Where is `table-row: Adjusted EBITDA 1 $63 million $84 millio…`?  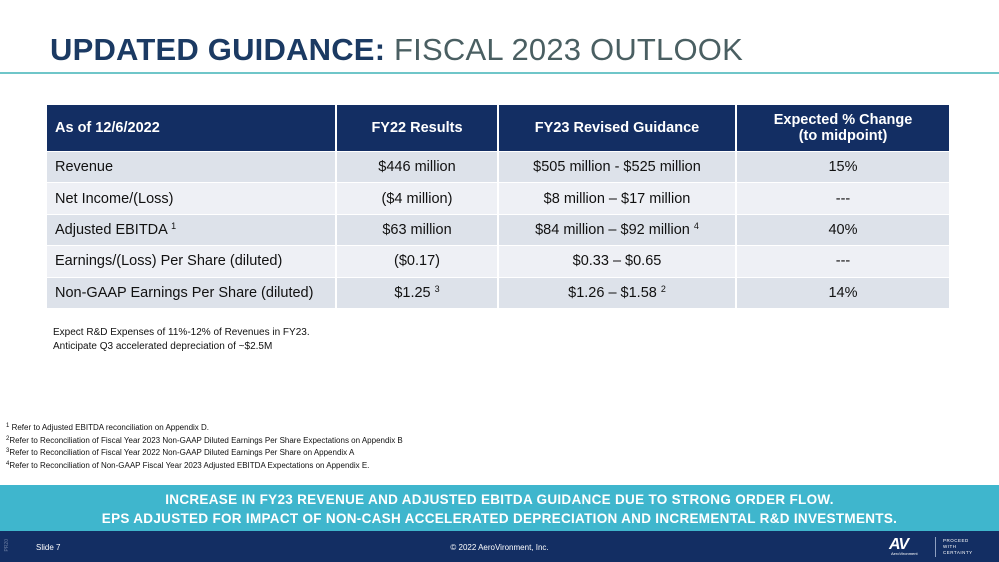 table-row: Adjusted EBITDA 1 $63 million $84 millio… is located at coordinates (498, 229).